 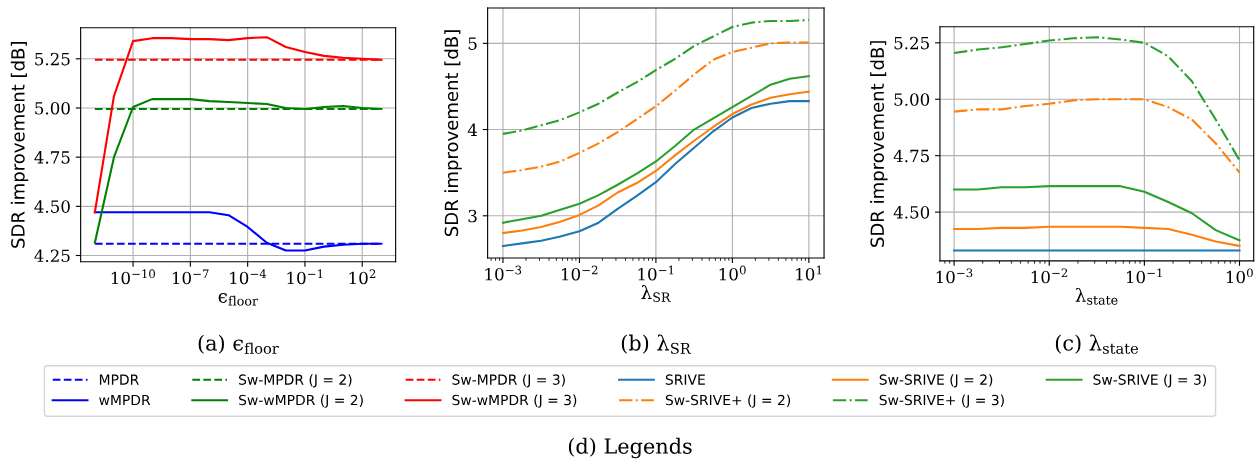 What do you see at coordinates (472, 43) in the screenshot?
I see `y-tick-label: 5` at bounding box center [472, 43].